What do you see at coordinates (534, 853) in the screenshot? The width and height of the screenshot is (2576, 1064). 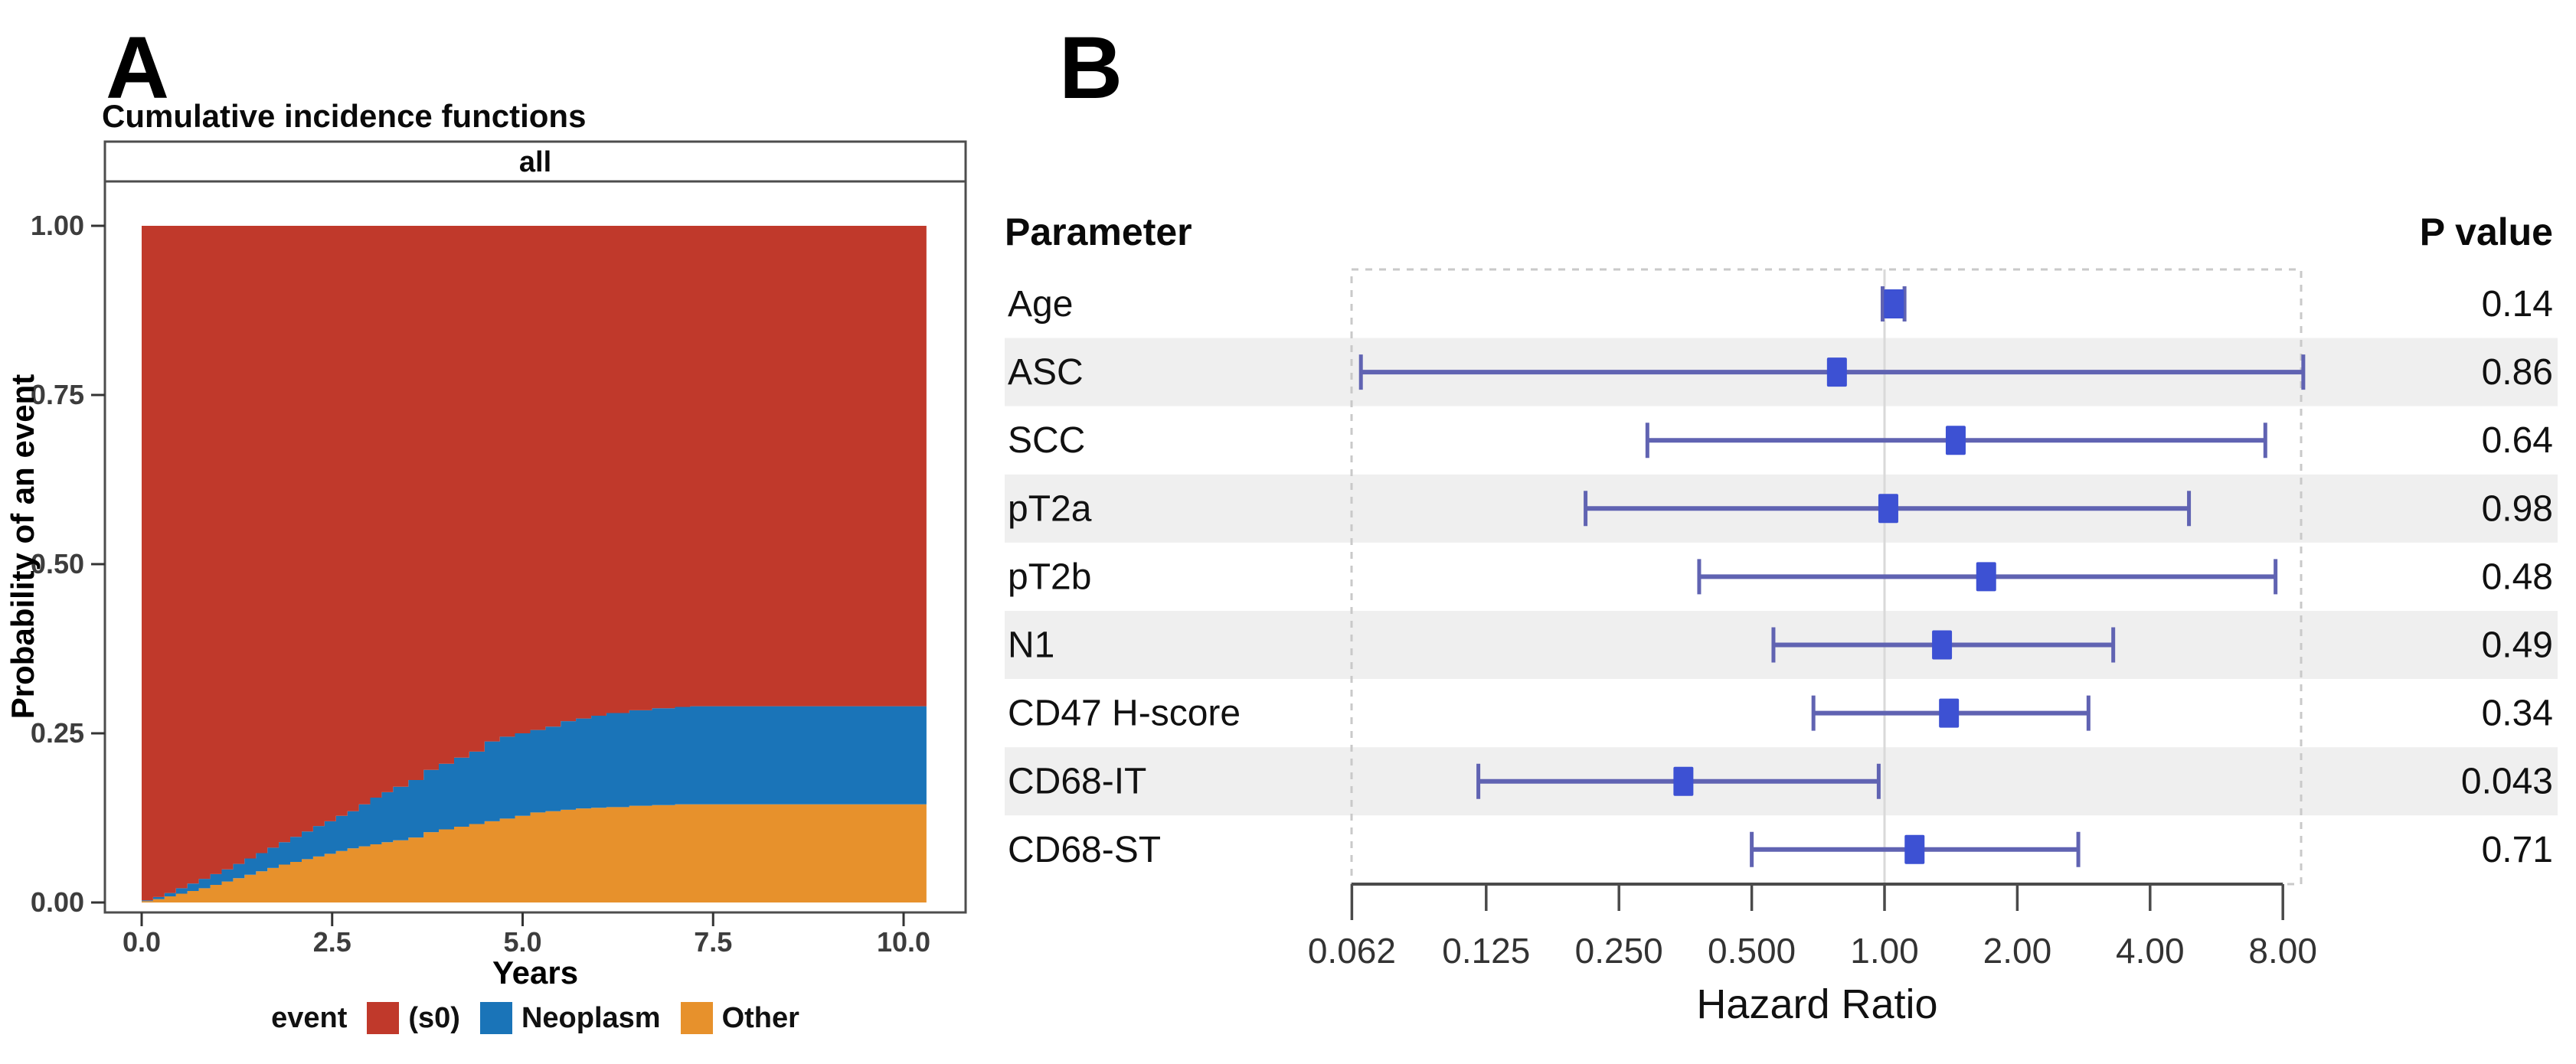 I see `cif-area-other` at bounding box center [534, 853].